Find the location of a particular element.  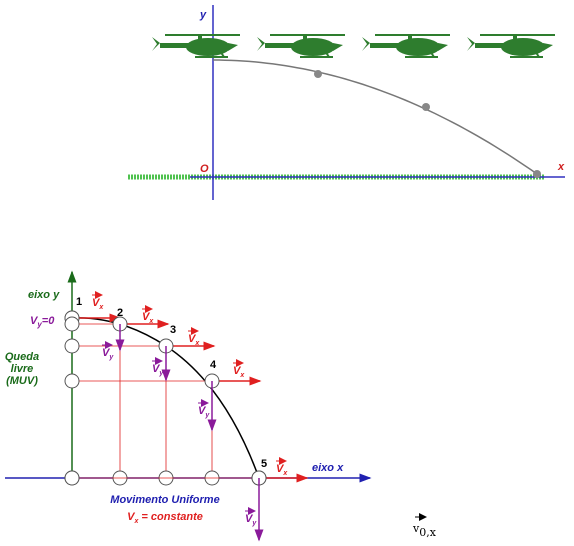

free-fall-line: livre is located at coordinates (22, 369).